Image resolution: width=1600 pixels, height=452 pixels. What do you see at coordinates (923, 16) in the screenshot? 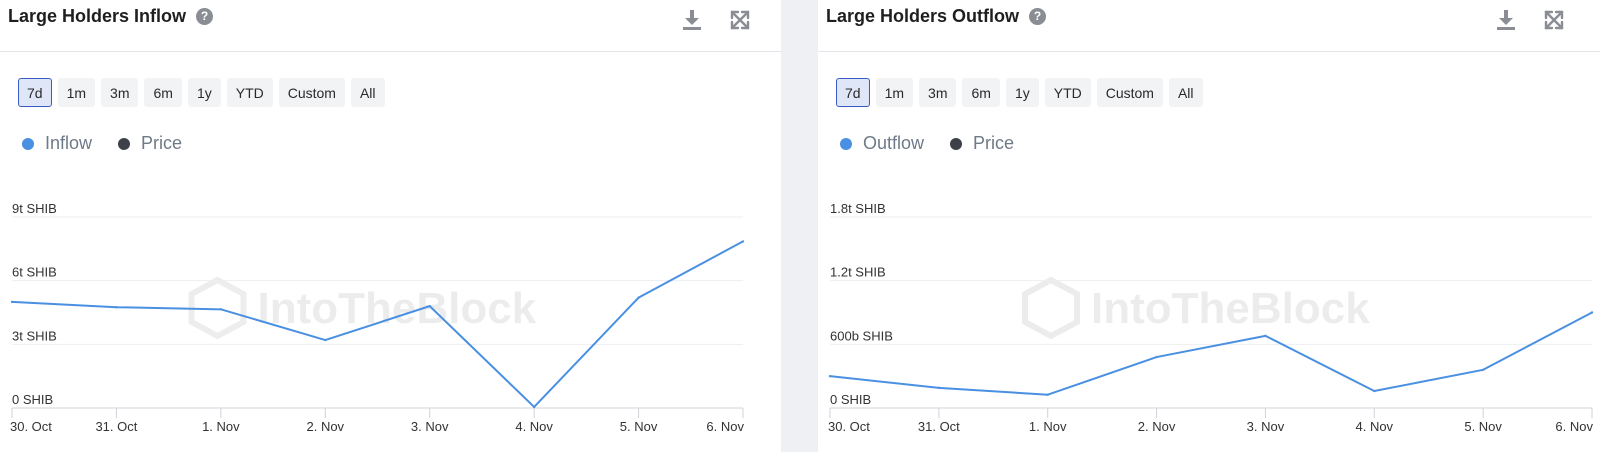
I see `panel-title-text: Large Holders Outflow` at bounding box center [923, 16].